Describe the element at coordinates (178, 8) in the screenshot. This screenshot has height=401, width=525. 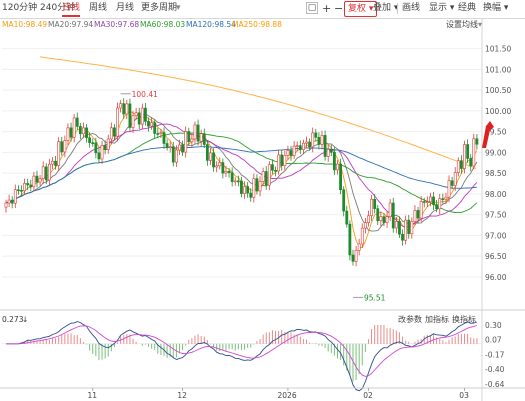
I see `chevron-down-icon: ▾` at that location.